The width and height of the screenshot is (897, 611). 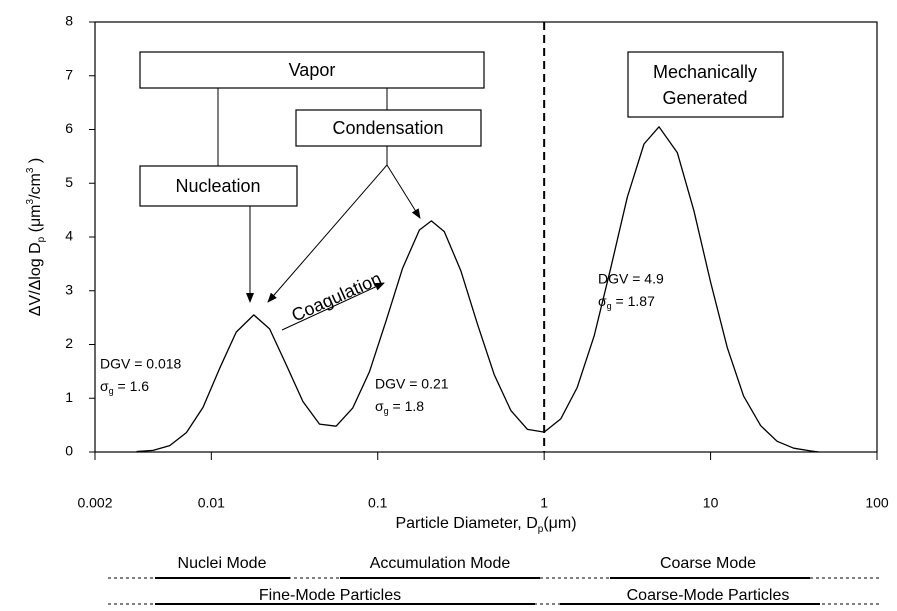 What do you see at coordinates (704, 98) in the screenshot?
I see `box-label: Generated` at bounding box center [704, 98].